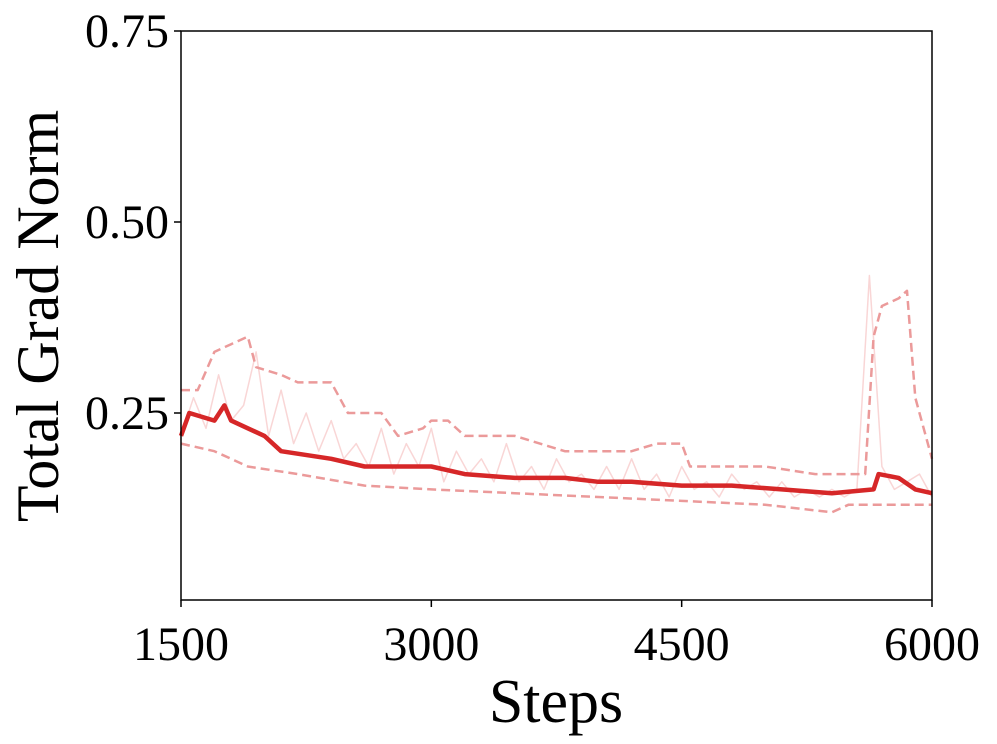 The height and width of the screenshot is (744, 997). What do you see at coordinates (127, 413) in the screenshot?
I see `y-tick-label: 0.25` at bounding box center [127, 413].